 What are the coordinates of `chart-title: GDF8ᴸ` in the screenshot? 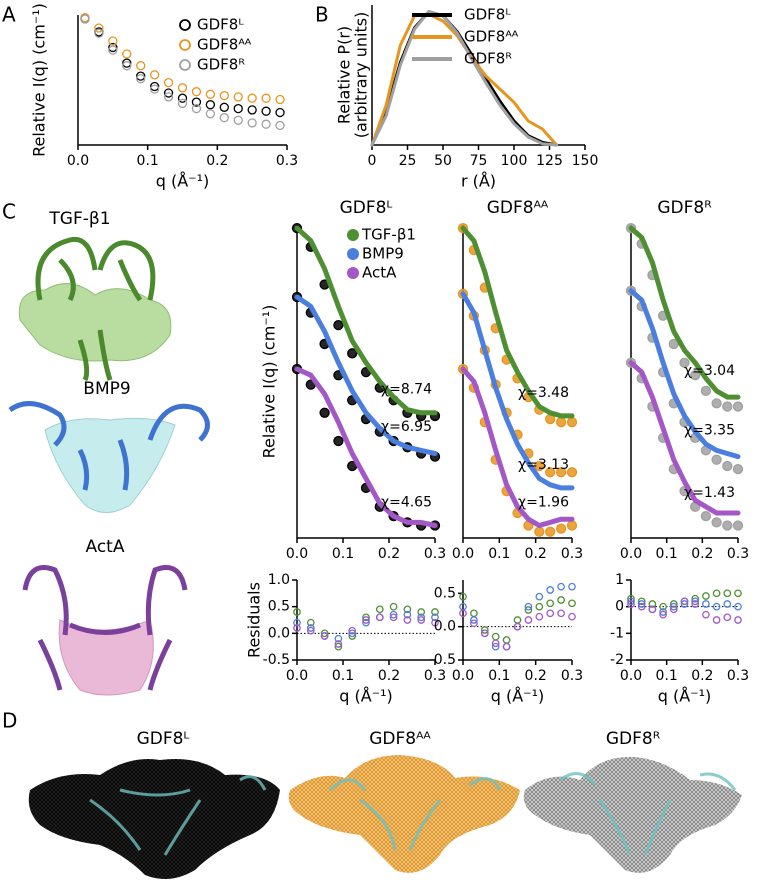 It's located at (366, 208).